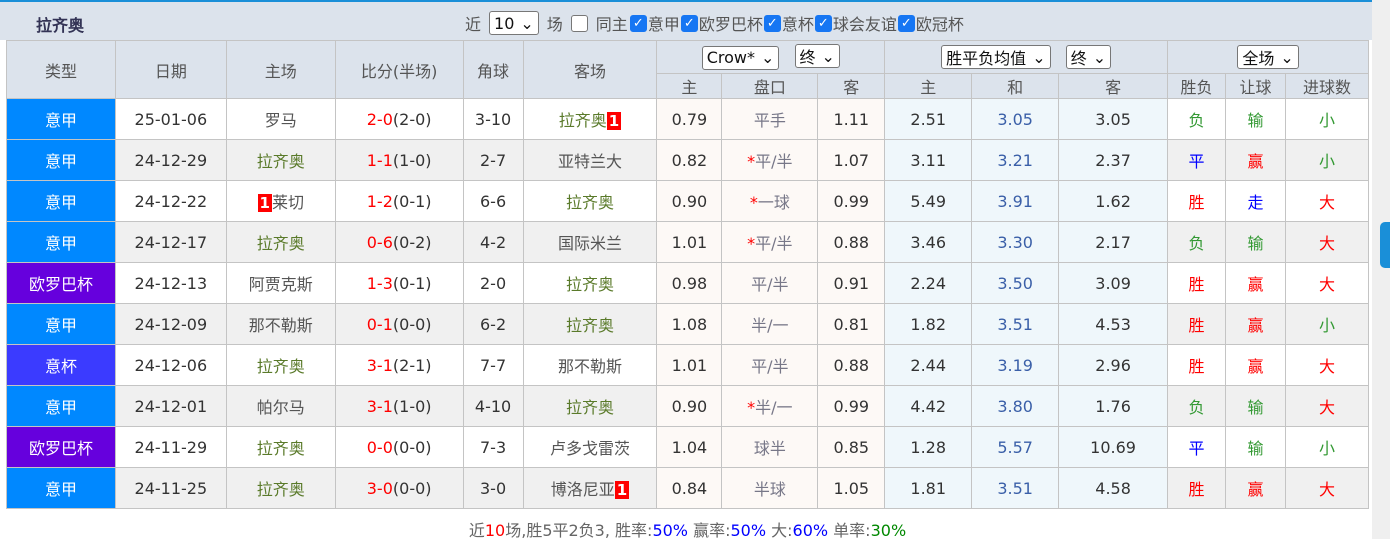 Image resolution: width=1390 pixels, height=541 pixels. Describe the element at coordinates (280, 406) in the screenshot. I see `home-team: 帕尔马` at that location.